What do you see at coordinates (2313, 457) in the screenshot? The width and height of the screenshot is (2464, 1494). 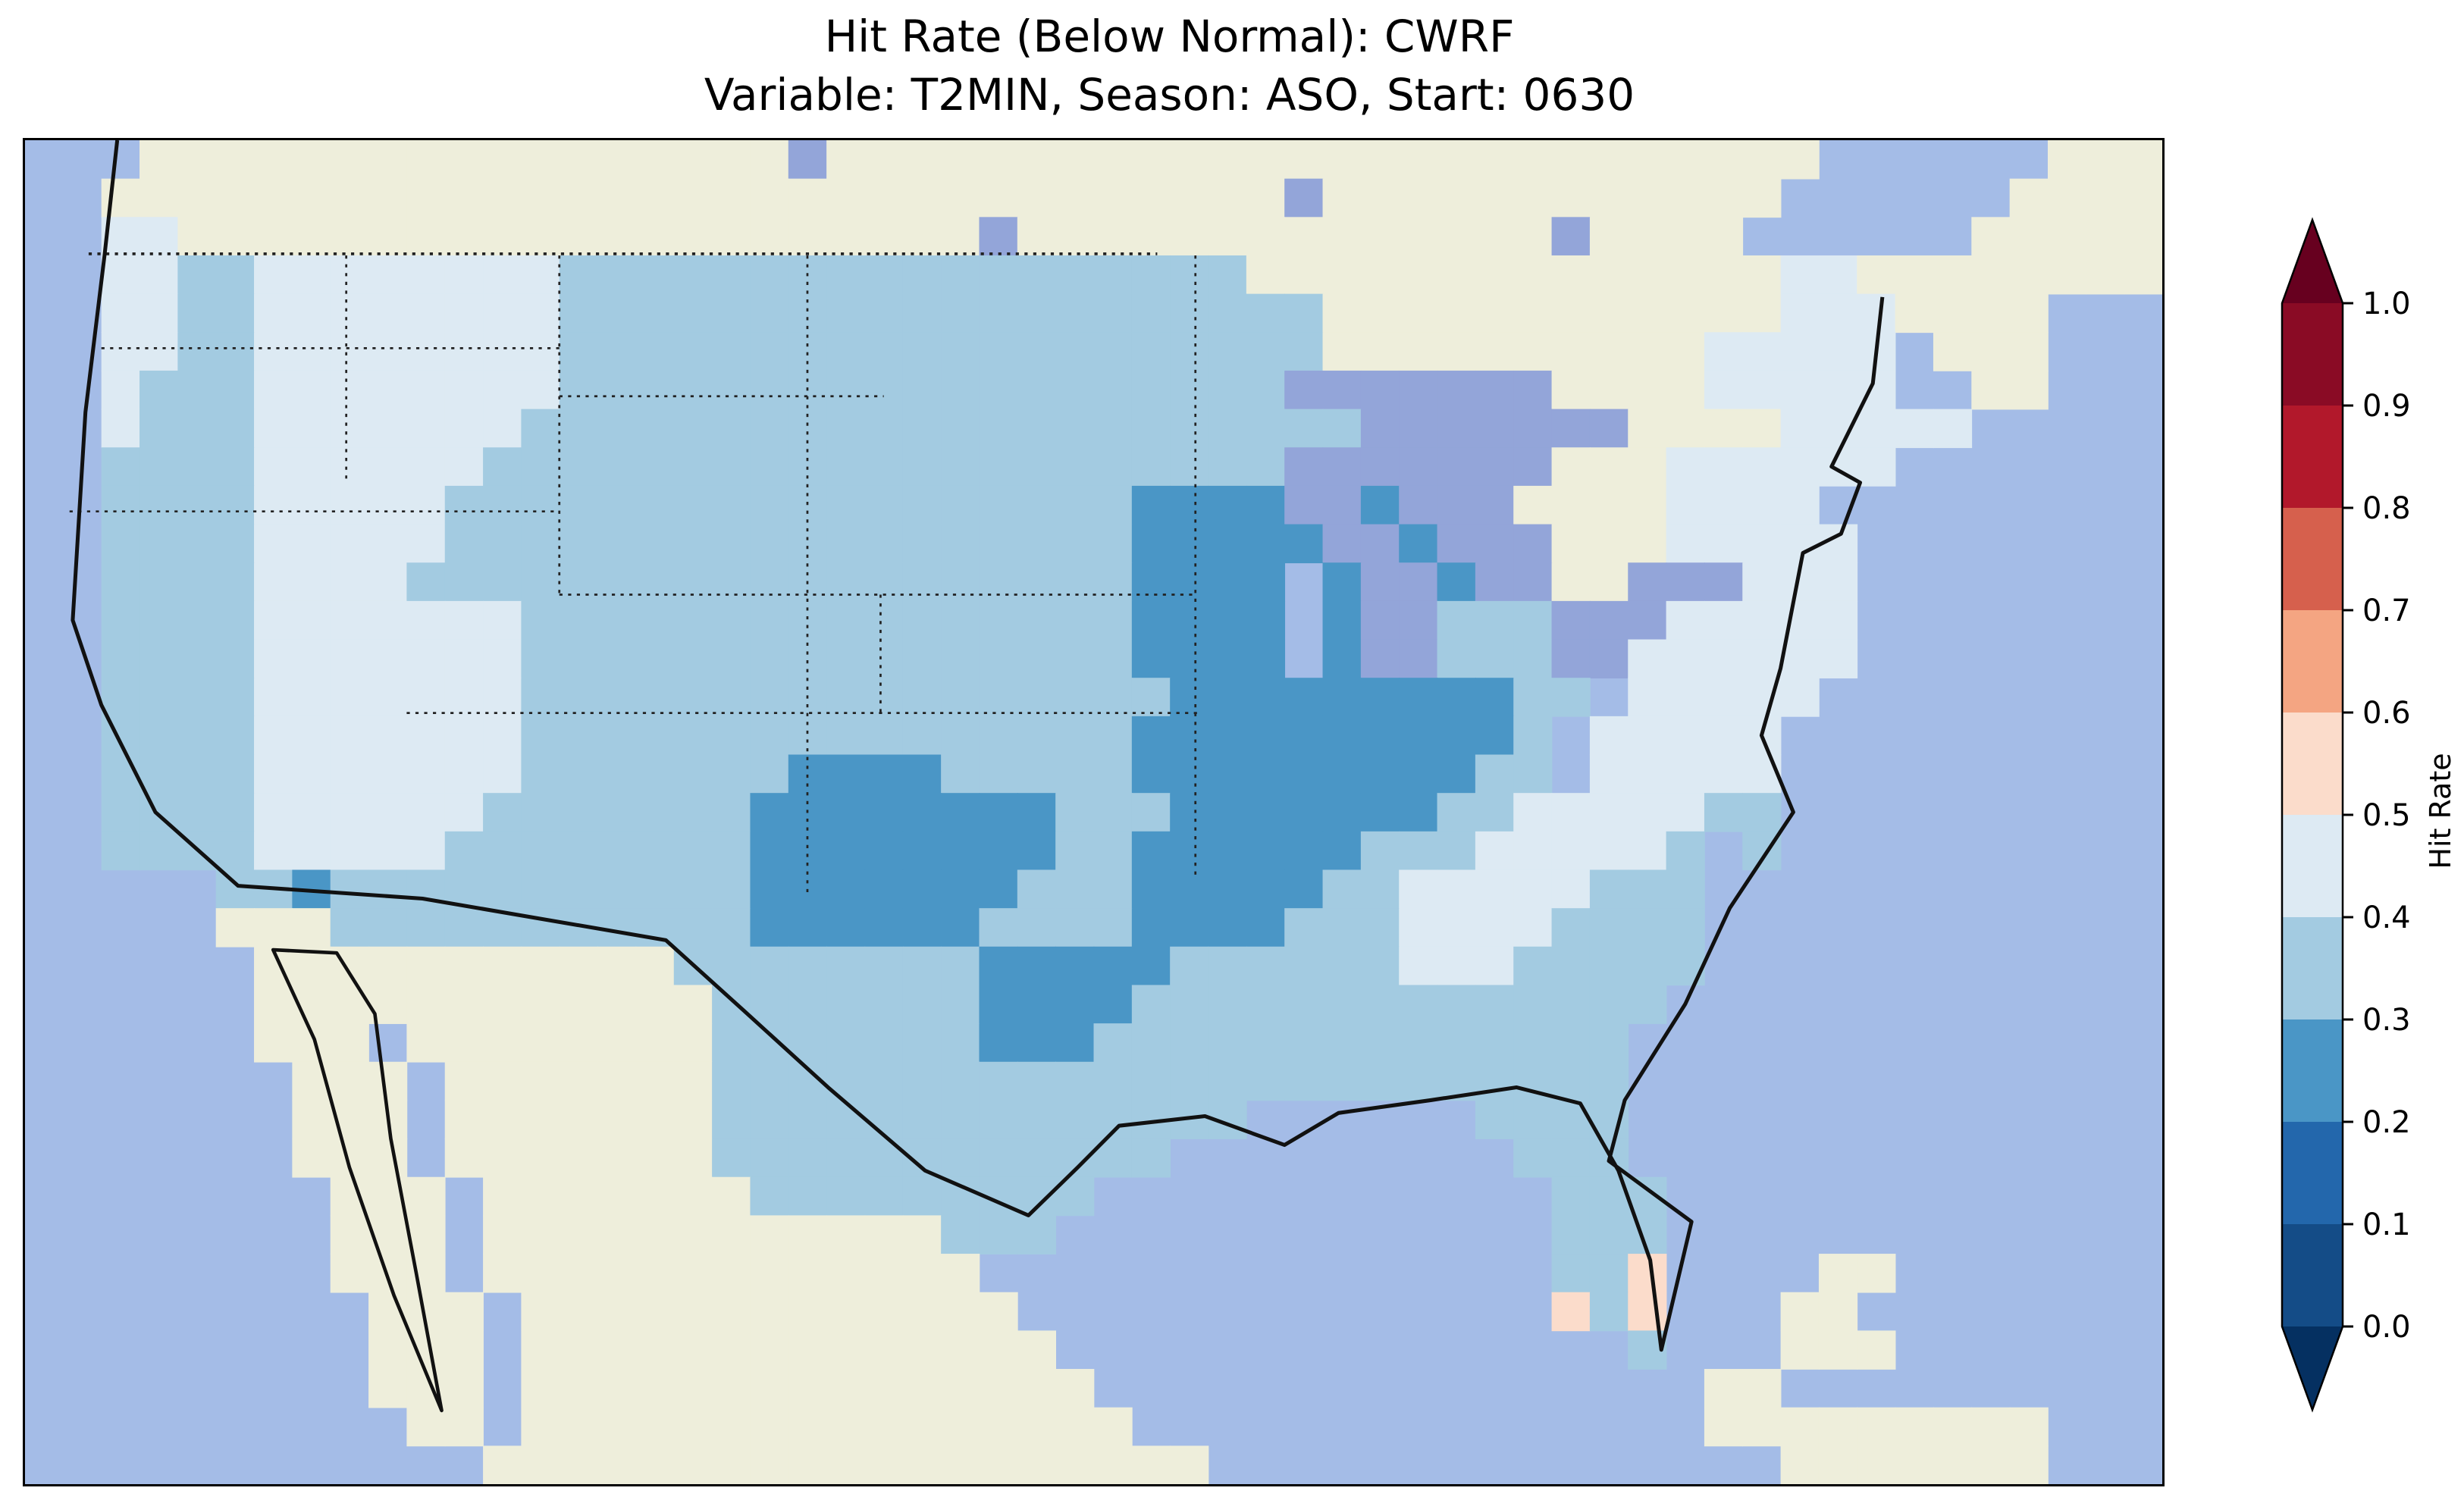 I see `colorbar-segment` at bounding box center [2313, 457].